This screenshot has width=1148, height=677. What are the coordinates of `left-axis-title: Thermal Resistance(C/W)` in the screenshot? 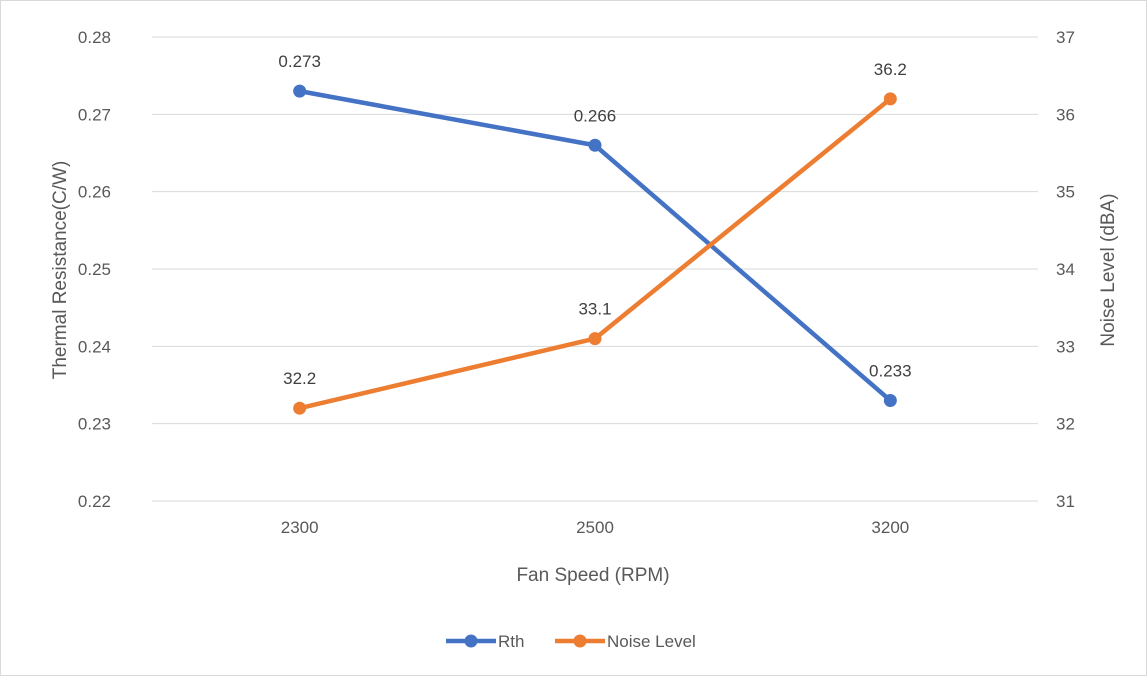 It's located at (60, 270).